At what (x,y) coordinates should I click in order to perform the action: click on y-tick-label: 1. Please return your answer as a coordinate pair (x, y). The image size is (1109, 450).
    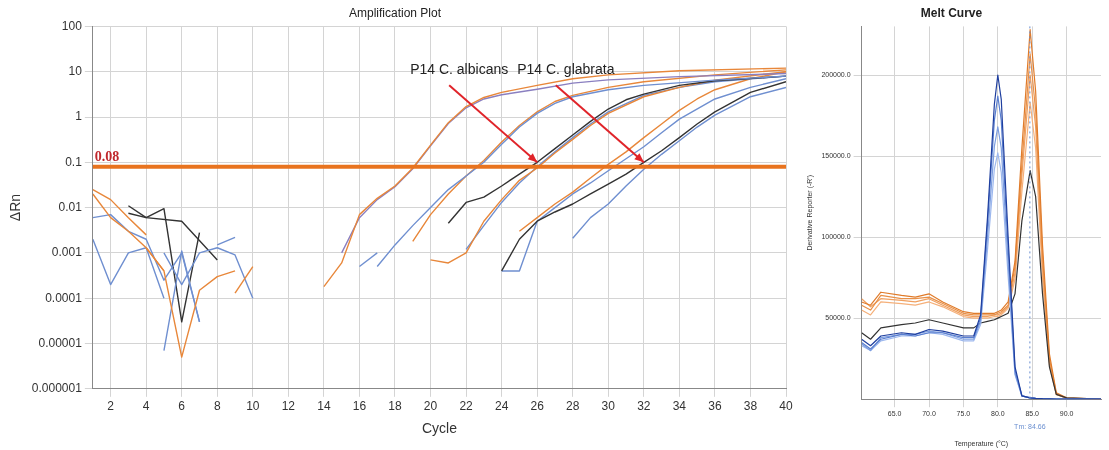
    Looking at the image, I should click on (79, 116).